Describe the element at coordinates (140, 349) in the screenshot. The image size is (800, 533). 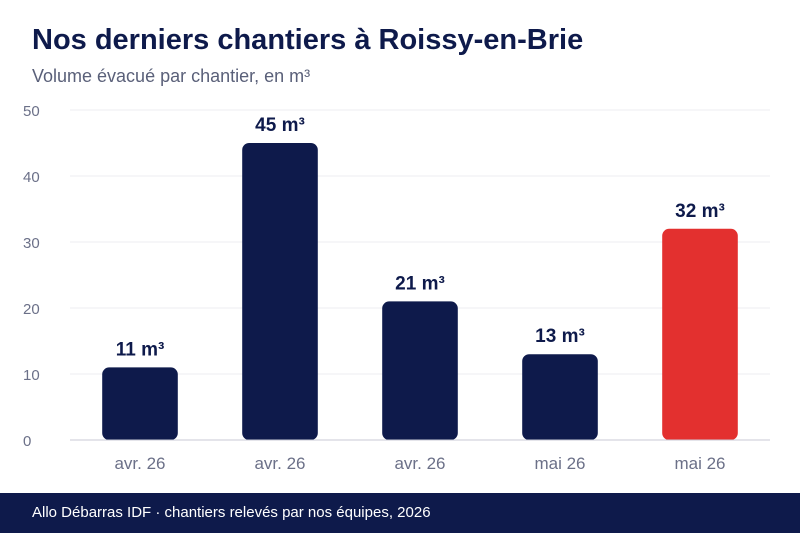
I see `data-label: 11 m³` at that location.